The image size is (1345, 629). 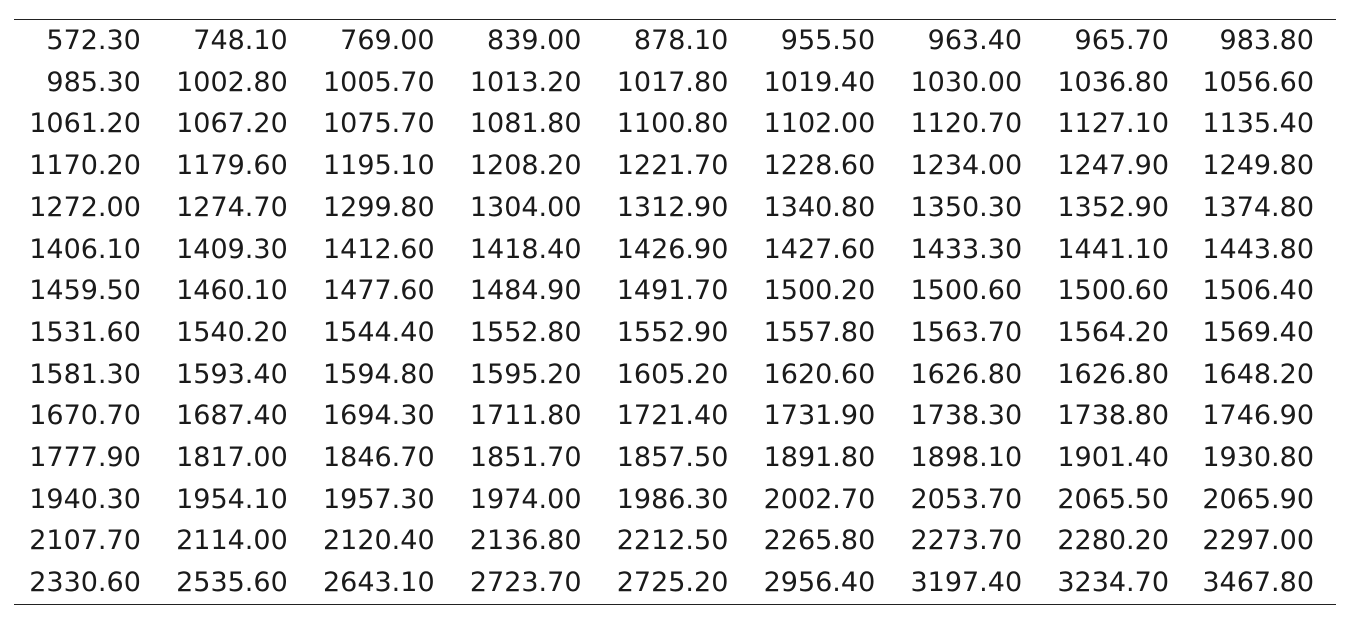 What do you see at coordinates (232, 499) in the screenshot?
I see `table-cell: 1954.10` at bounding box center [232, 499].